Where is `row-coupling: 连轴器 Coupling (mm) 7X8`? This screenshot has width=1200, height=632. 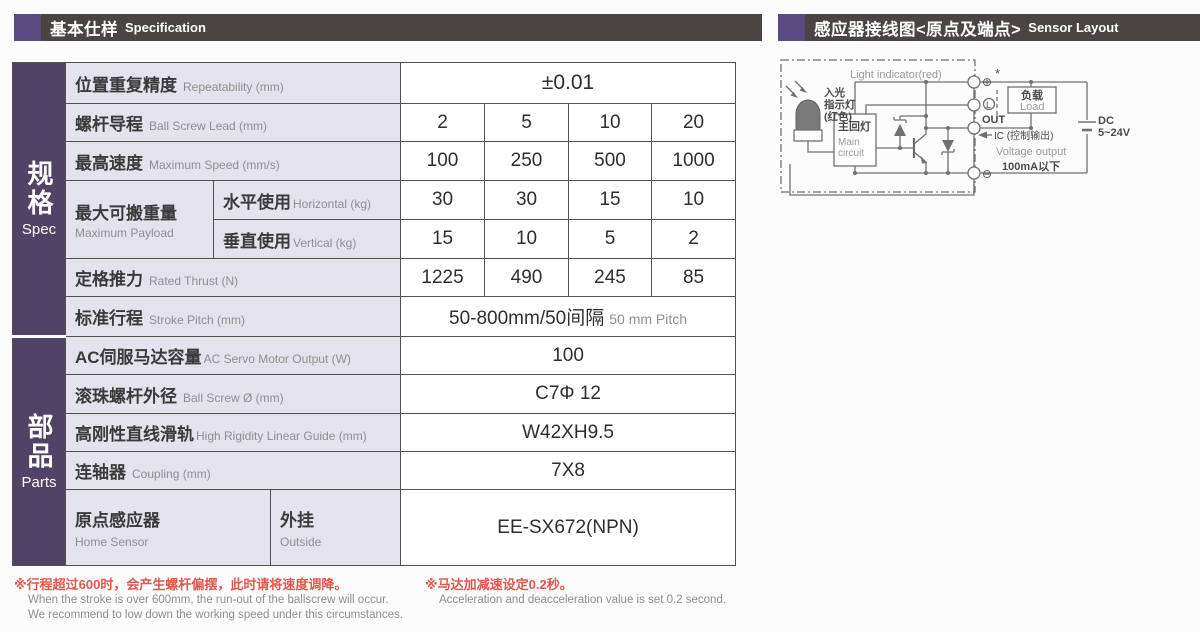
row-coupling: 连轴器 Coupling (mm) 7X8 is located at coordinates (375, 470).